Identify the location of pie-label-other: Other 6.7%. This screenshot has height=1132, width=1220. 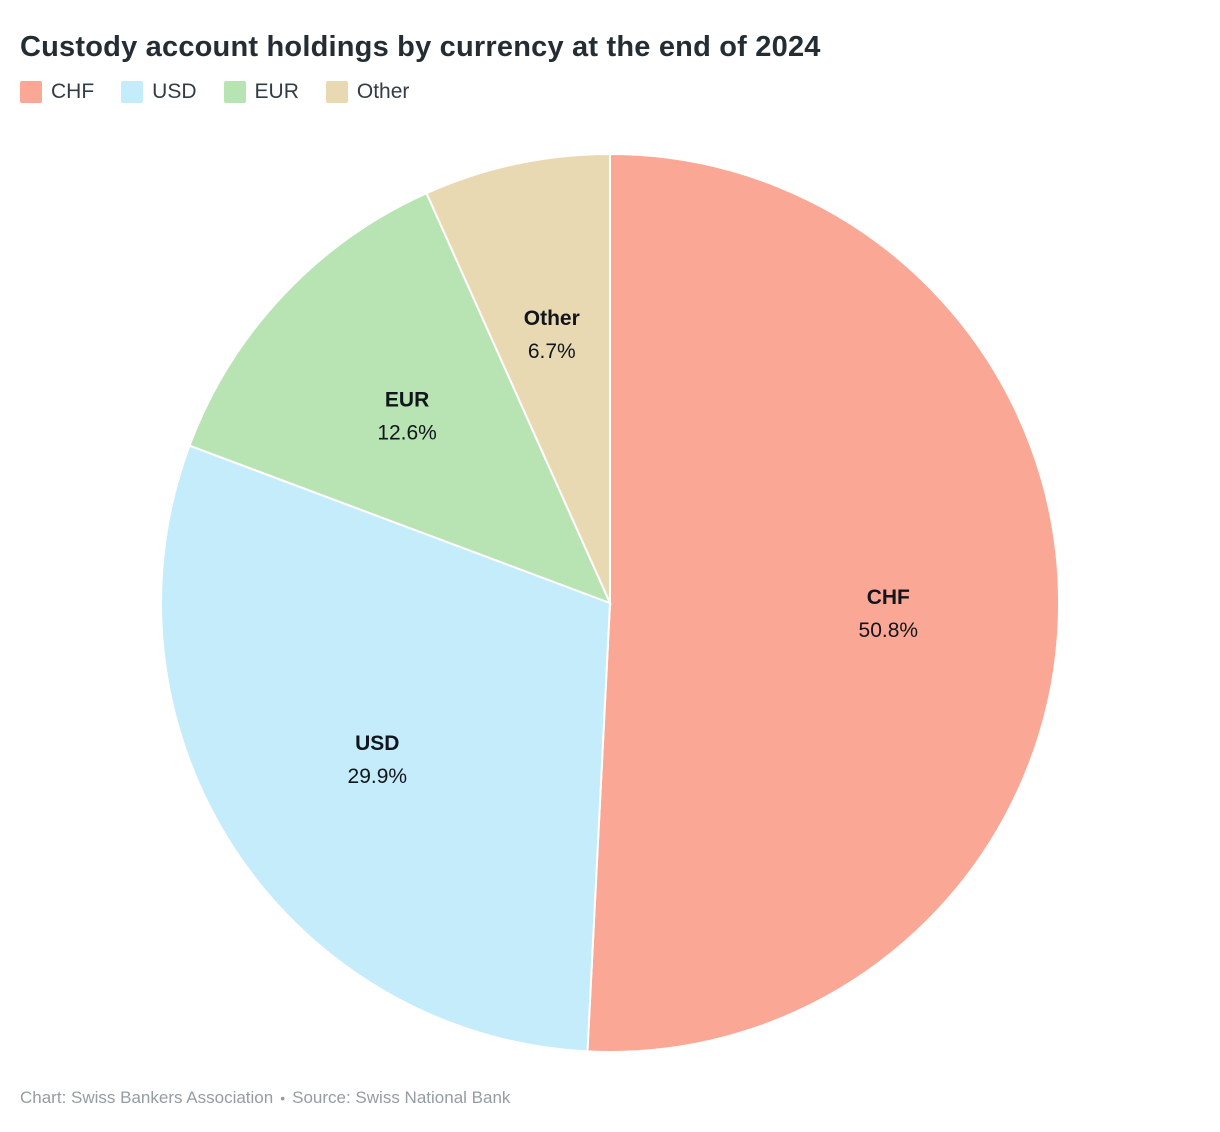
(552, 335).